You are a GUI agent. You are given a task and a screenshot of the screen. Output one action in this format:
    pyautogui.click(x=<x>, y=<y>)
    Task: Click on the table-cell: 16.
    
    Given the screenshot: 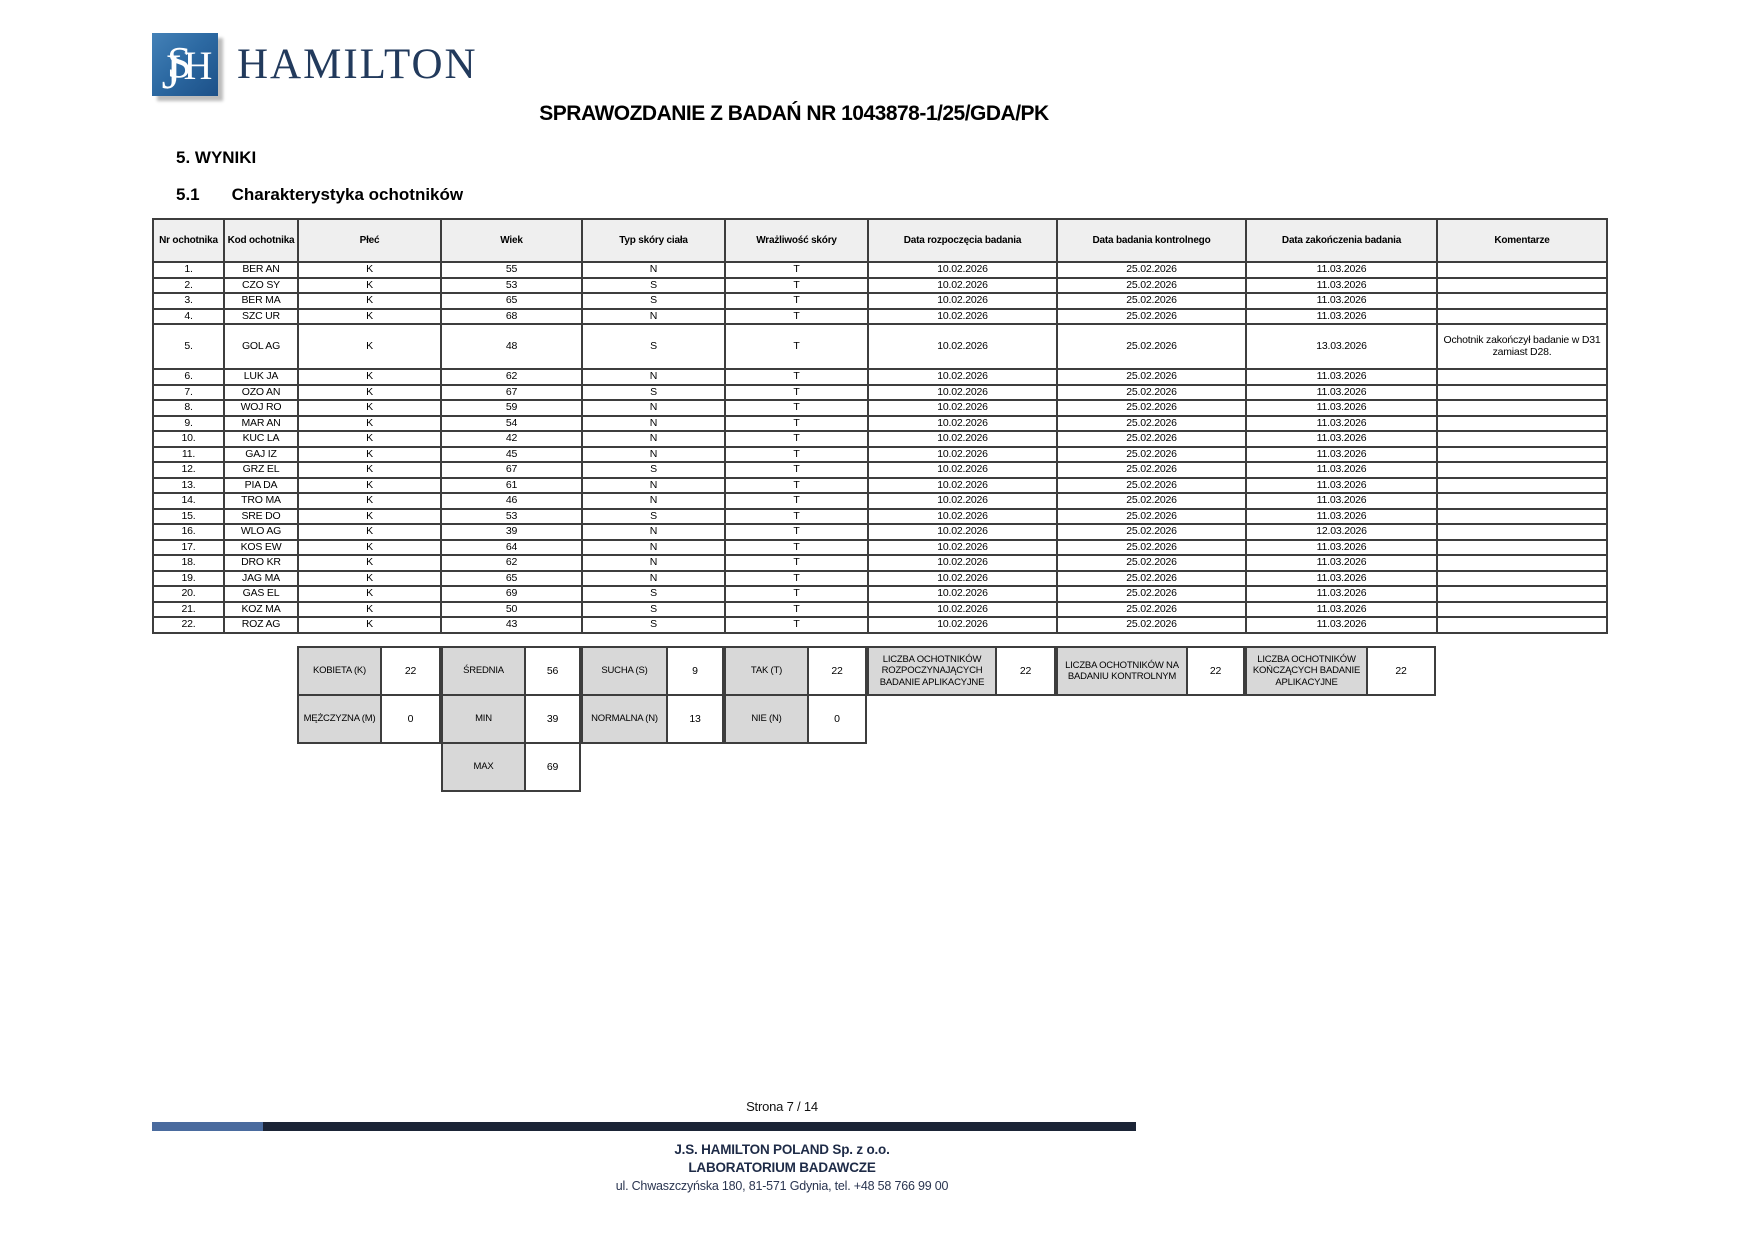 What is the action you would take?
    pyautogui.click(x=188, y=532)
    